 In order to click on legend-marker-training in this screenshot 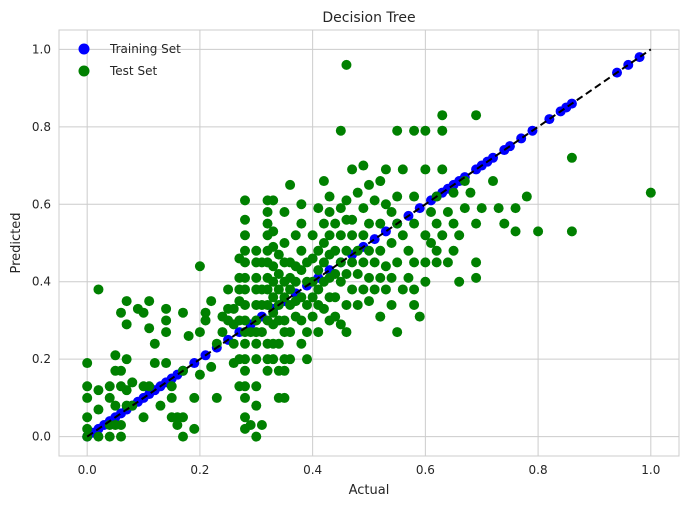, I will do `click(84, 49)`.